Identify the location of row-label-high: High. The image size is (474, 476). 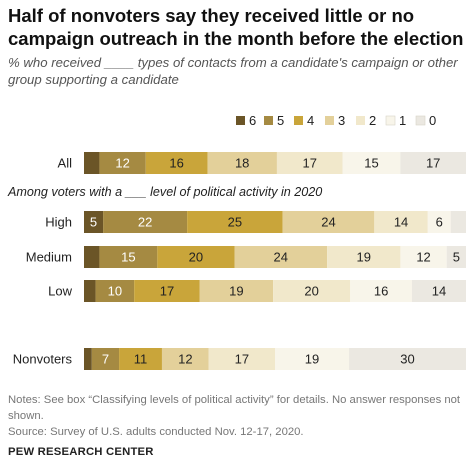
(58, 222).